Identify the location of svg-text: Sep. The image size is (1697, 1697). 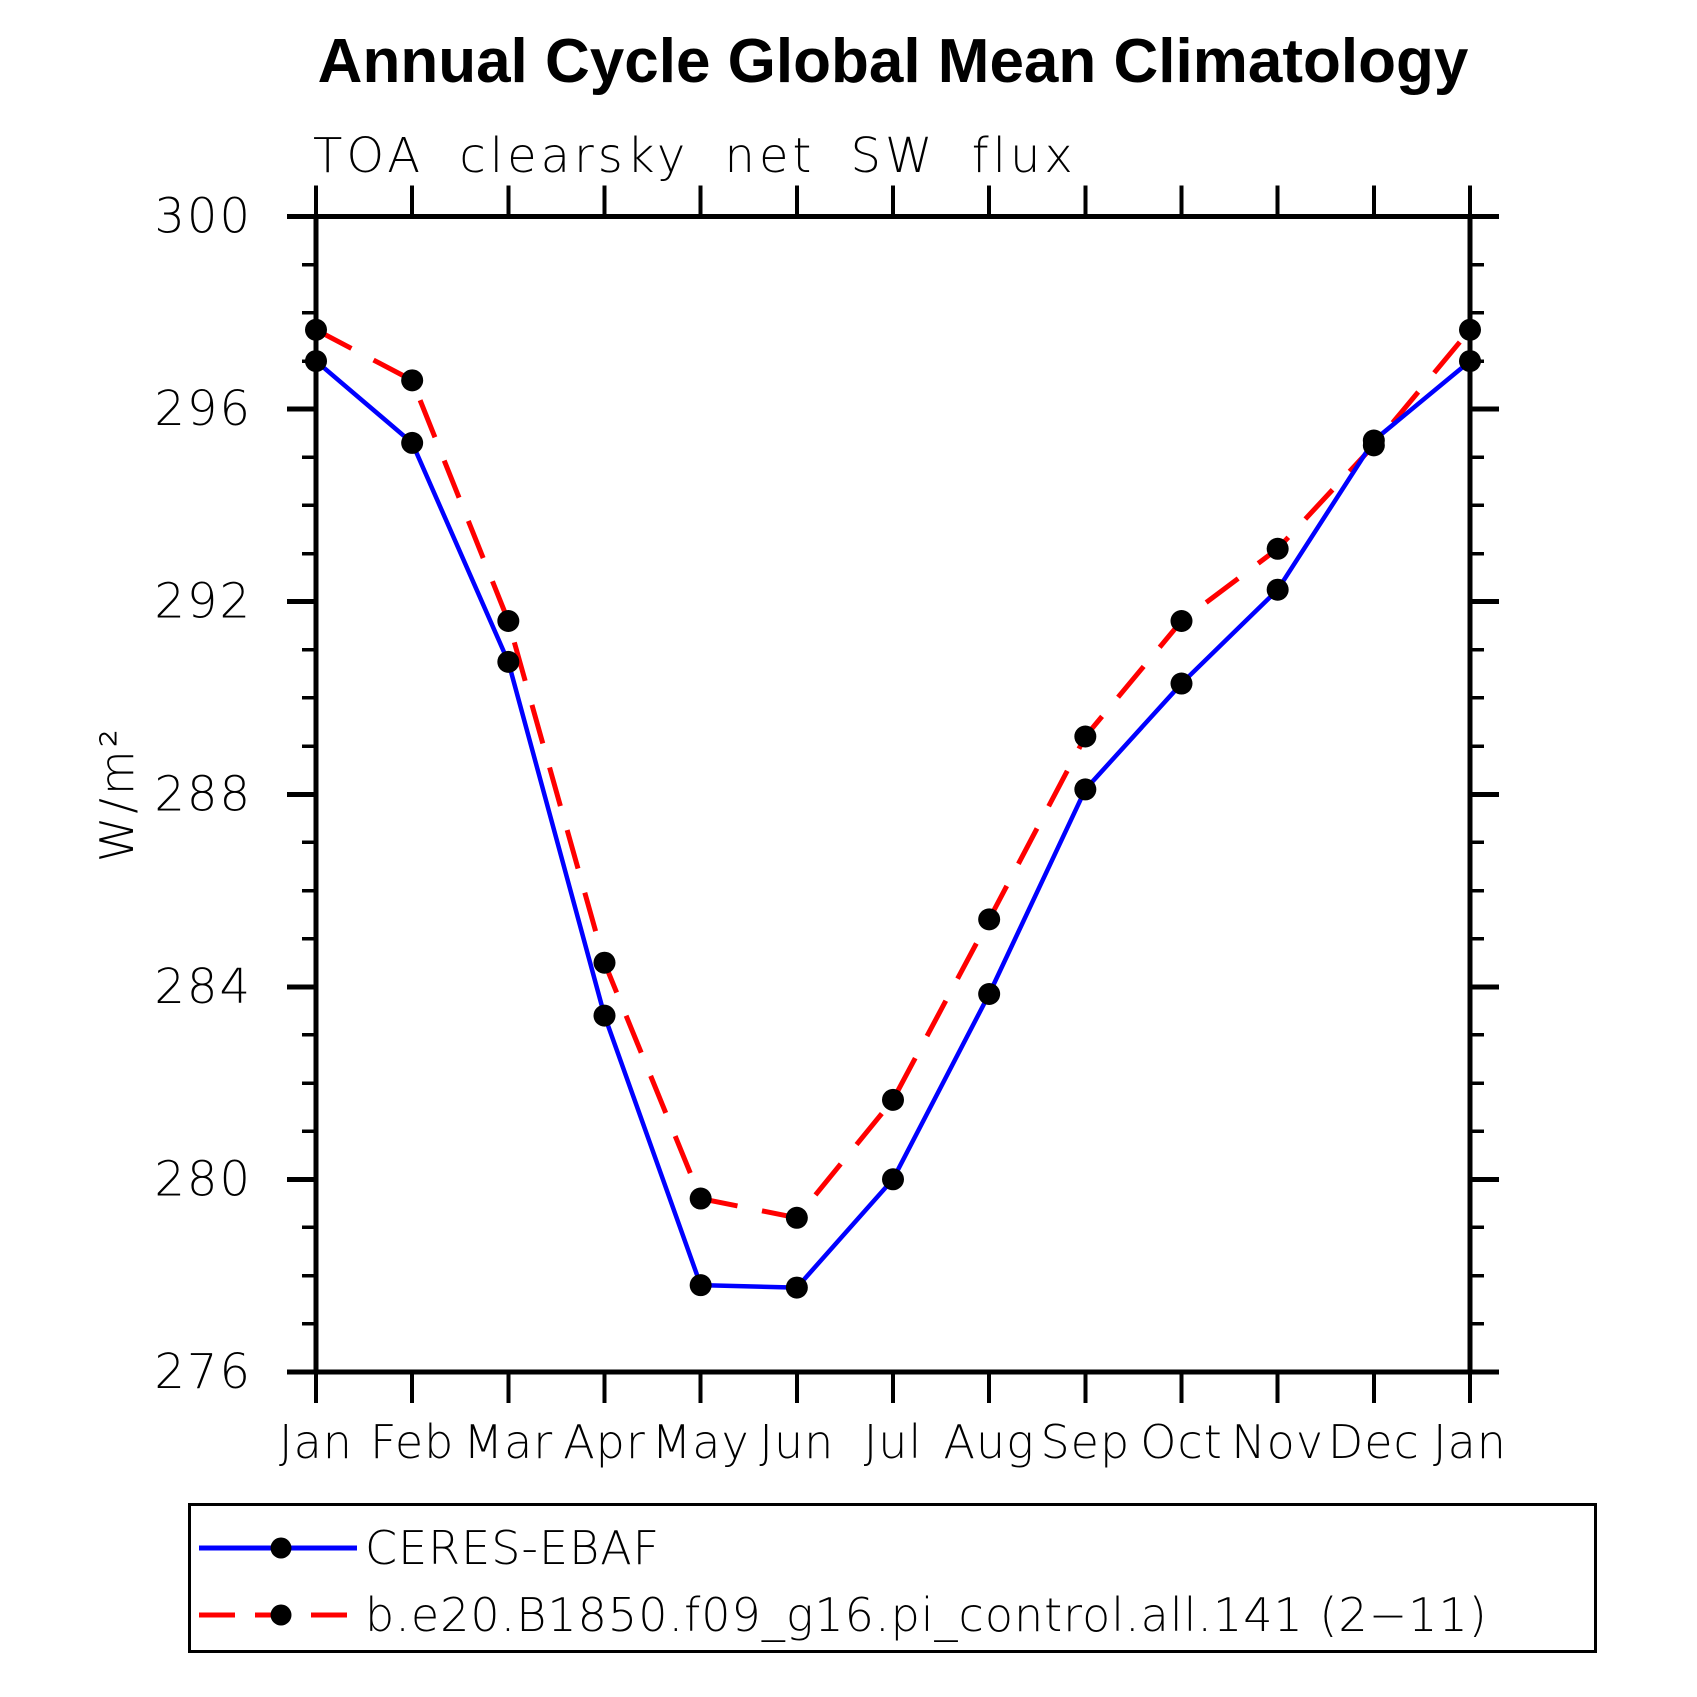
(1085, 1442).